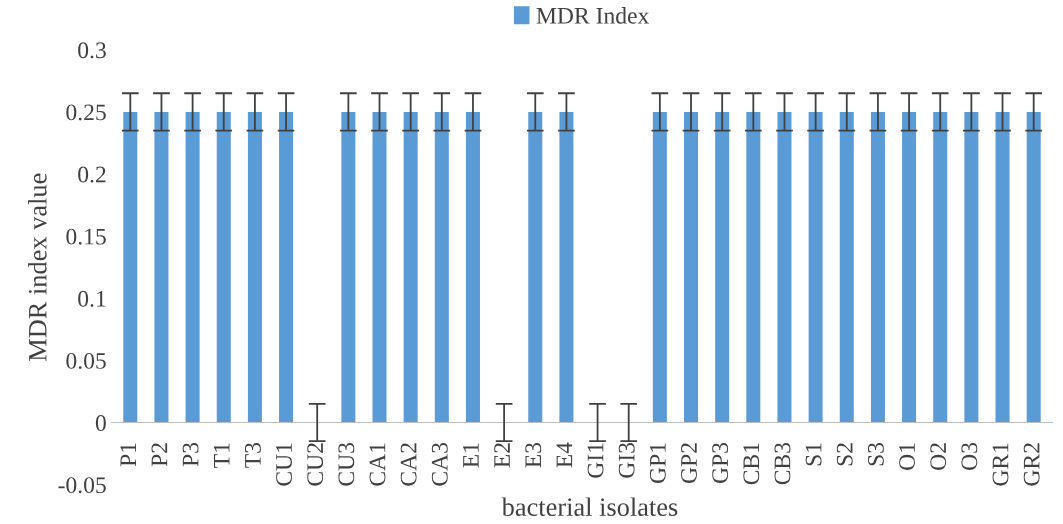 The width and height of the screenshot is (1063, 524). Describe the element at coordinates (37, 267) in the screenshot. I see `y-axis-title: MDR index value` at that location.